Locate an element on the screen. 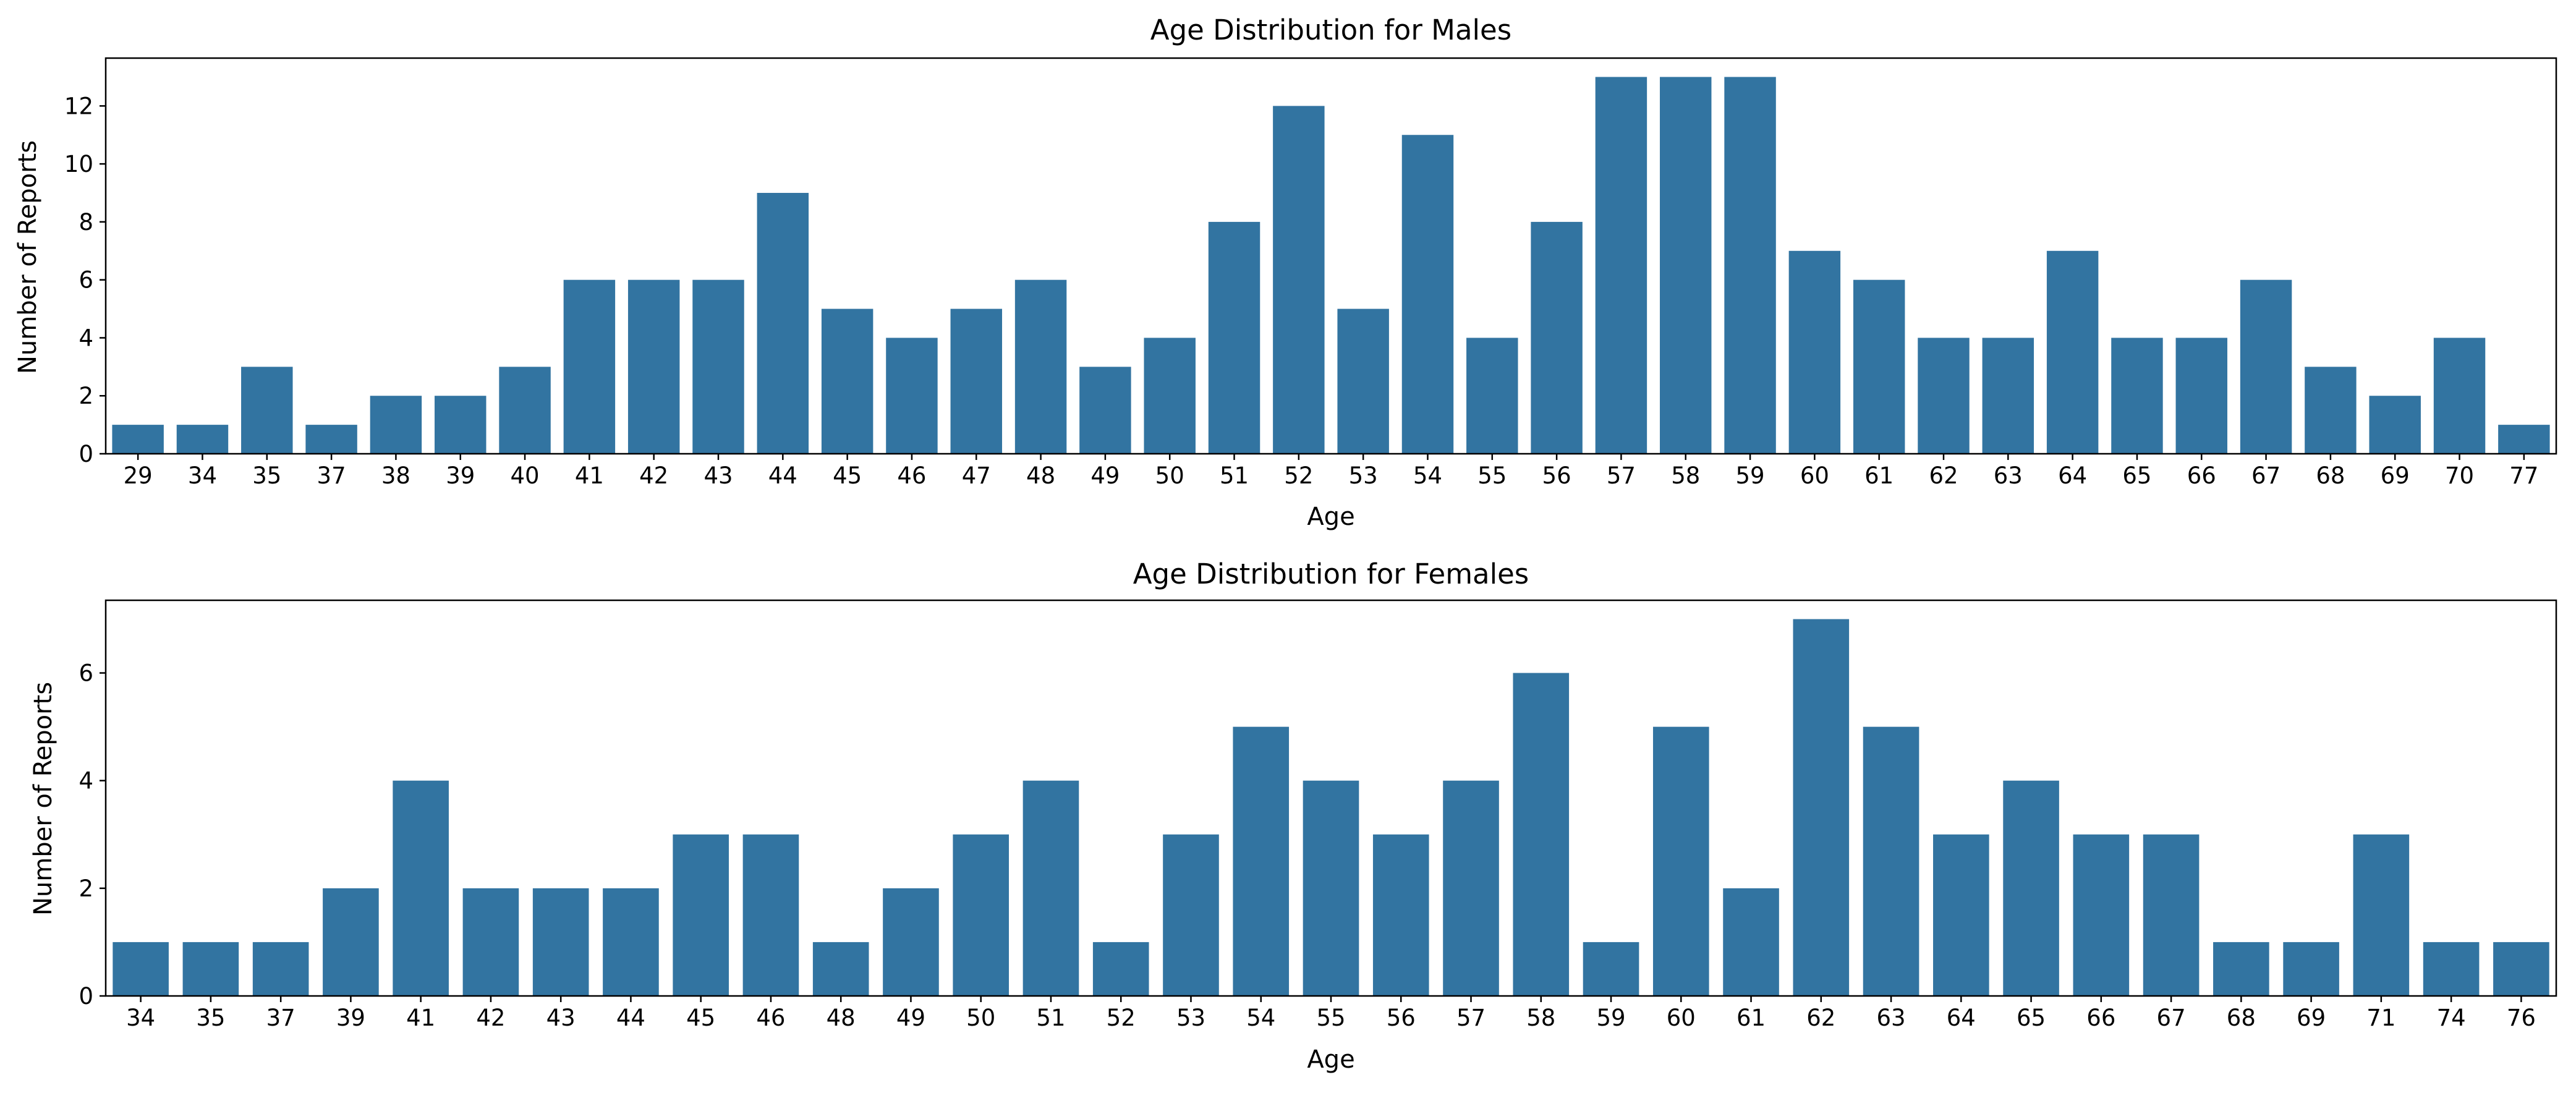  x-tick-label: 40 is located at coordinates (525, 476).